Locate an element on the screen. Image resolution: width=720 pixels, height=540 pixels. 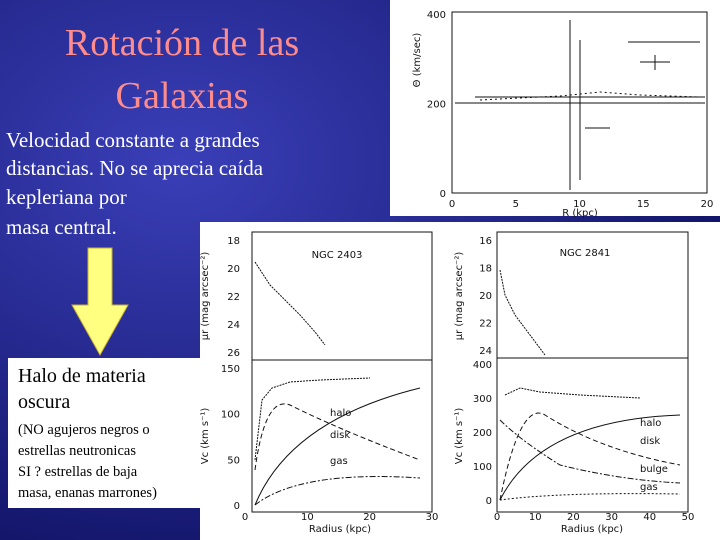
body-line: distancias. No se aprecia caída is located at coordinates (135, 168).